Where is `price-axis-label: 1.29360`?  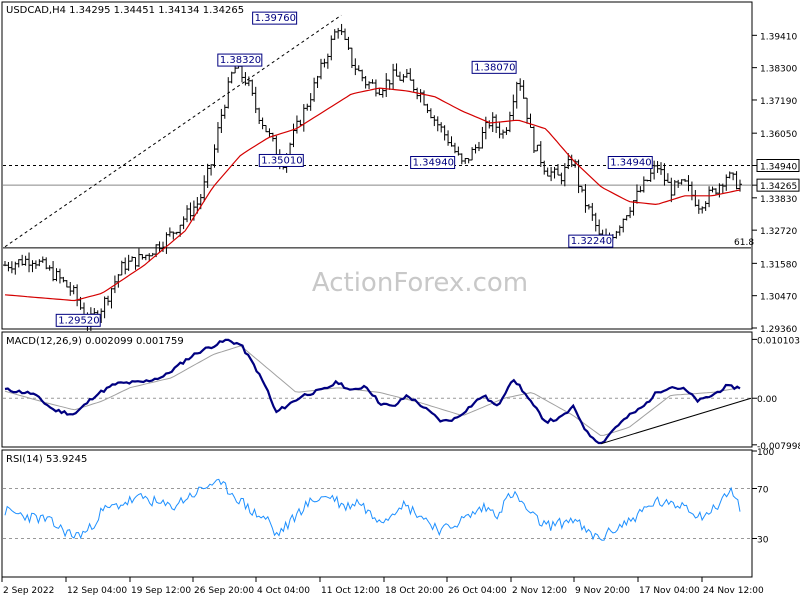 price-axis-label: 1.29360 is located at coordinates (778, 330).